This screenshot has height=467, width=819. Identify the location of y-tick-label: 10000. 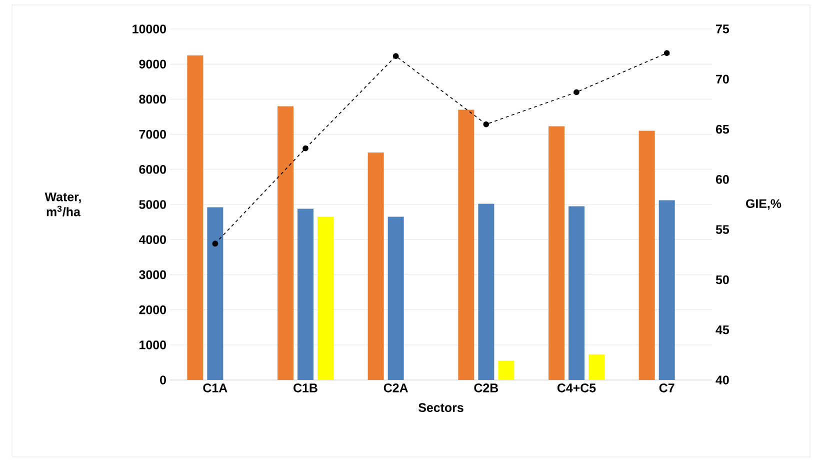
(149, 29).